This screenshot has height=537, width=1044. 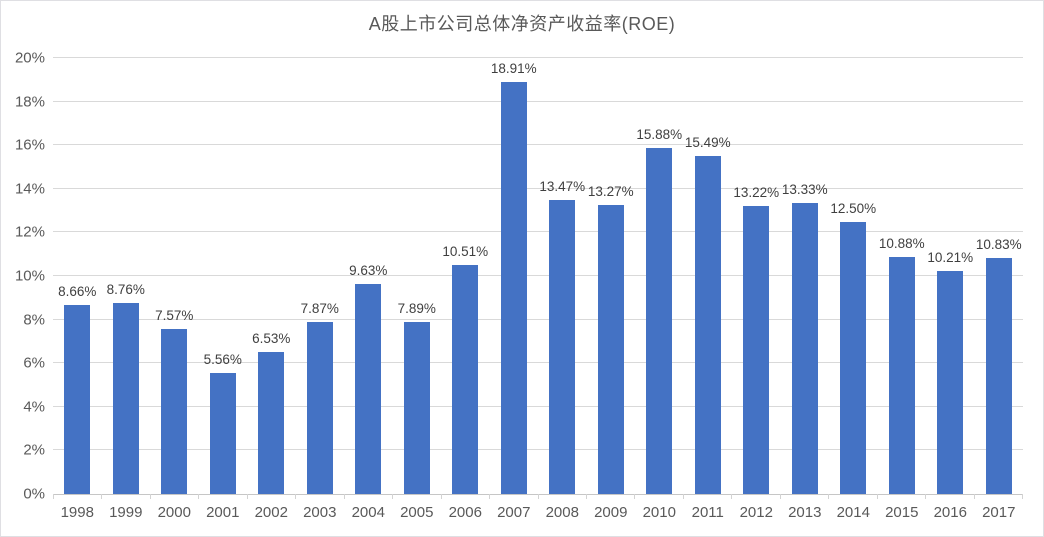 What do you see at coordinates (805, 338) in the screenshot?
I see `bar: 13.33%` at bounding box center [805, 338].